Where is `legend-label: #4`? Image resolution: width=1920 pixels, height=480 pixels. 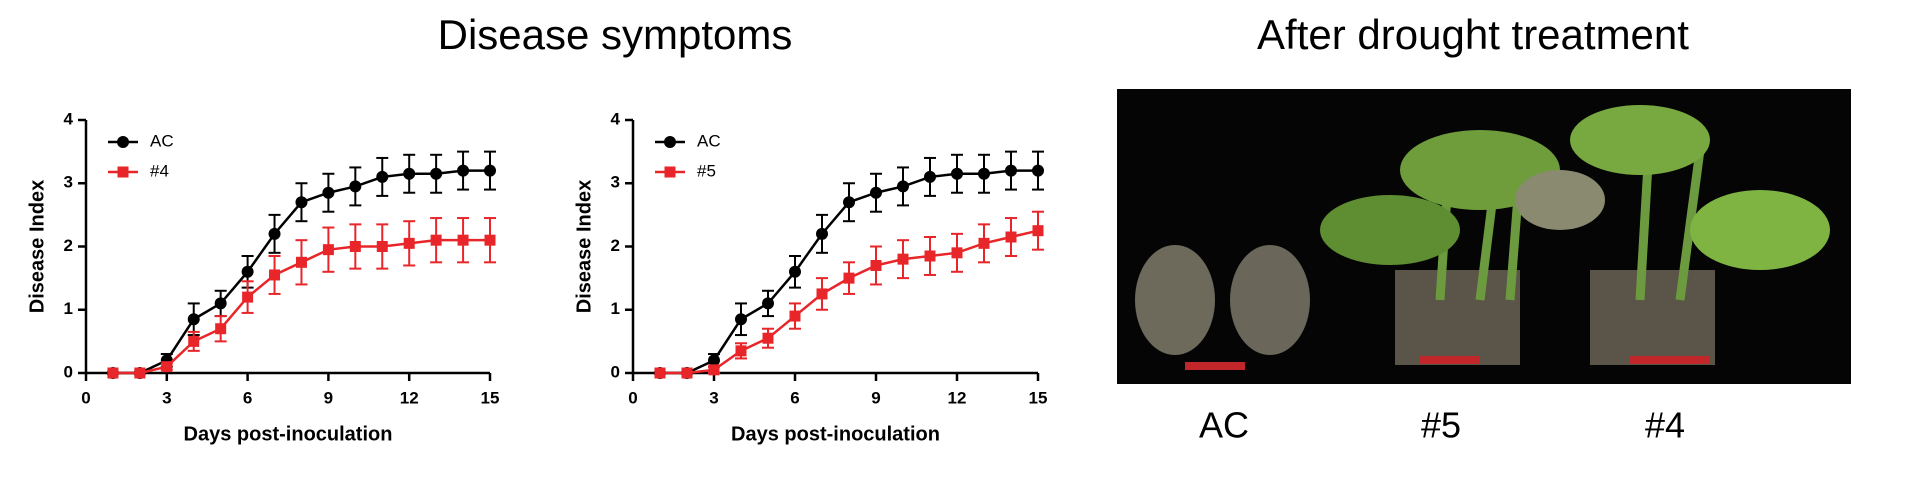 legend-label: #4 is located at coordinates (159, 170).